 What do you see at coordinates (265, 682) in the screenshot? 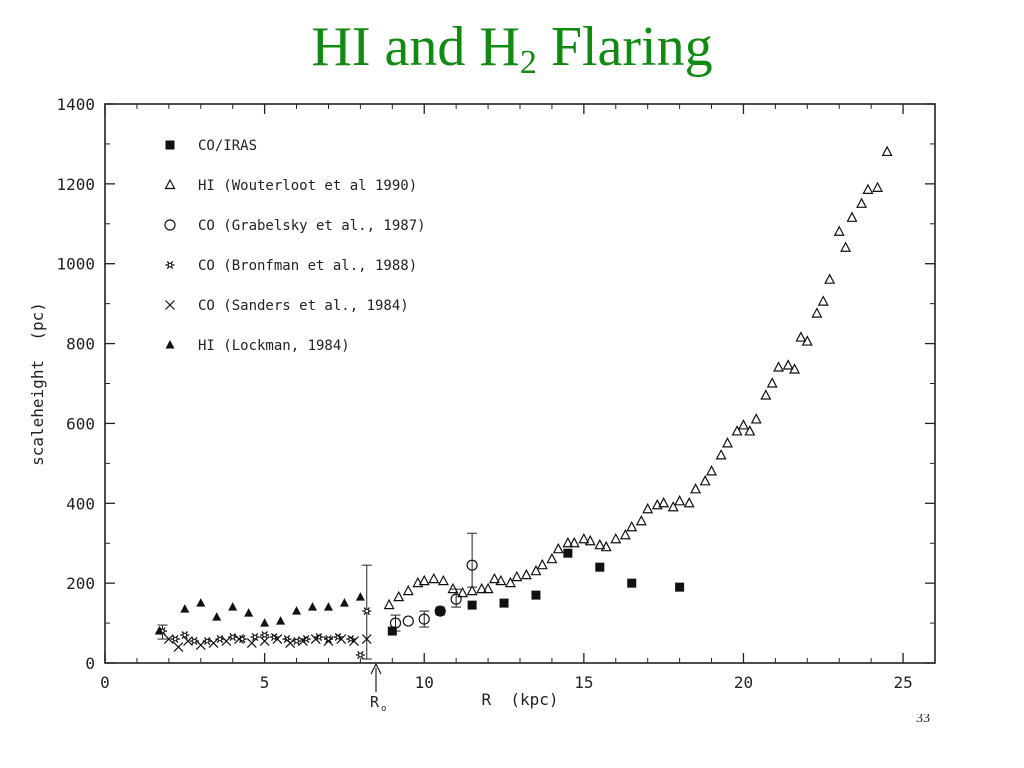
I see `x-tick-label: 5` at bounding box center [265, 682].